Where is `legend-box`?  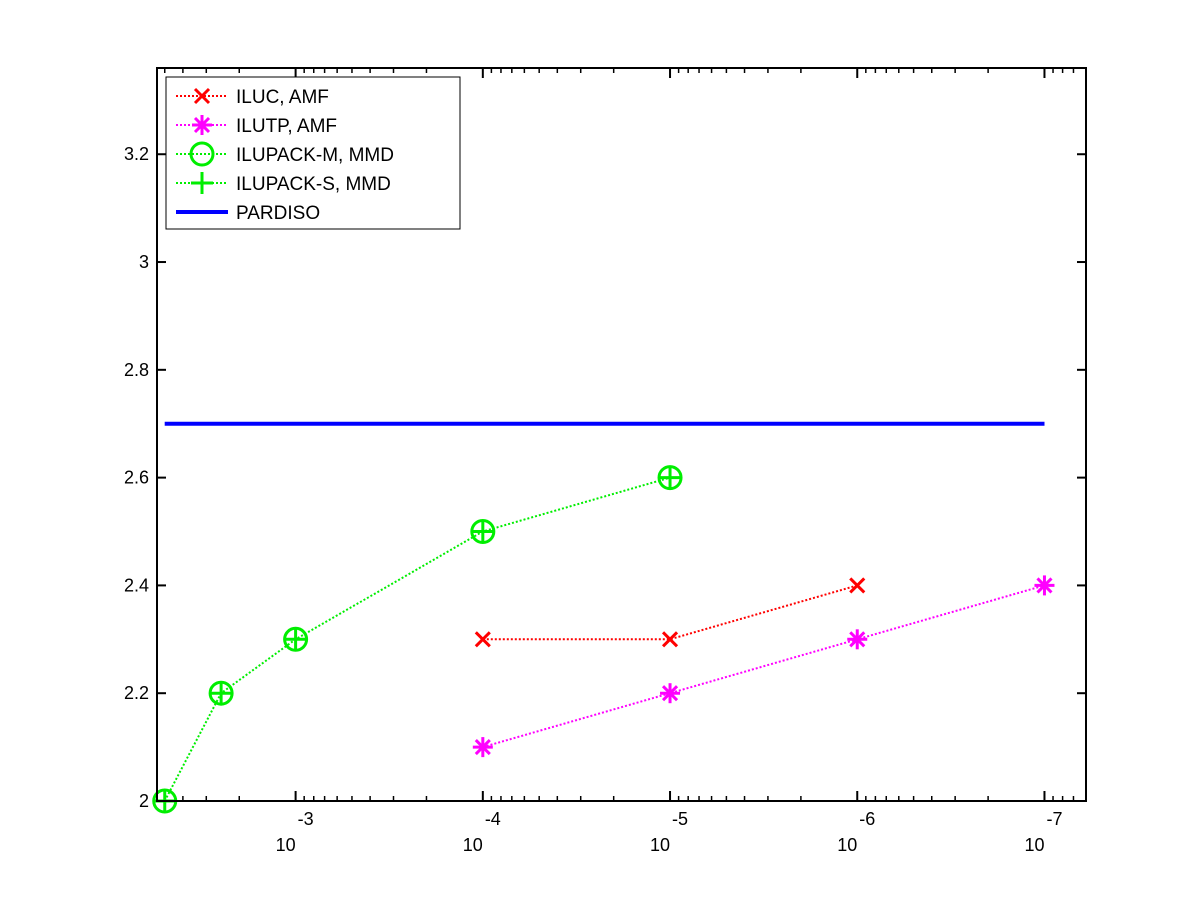
legend-box is located at coordinates (313, 153).